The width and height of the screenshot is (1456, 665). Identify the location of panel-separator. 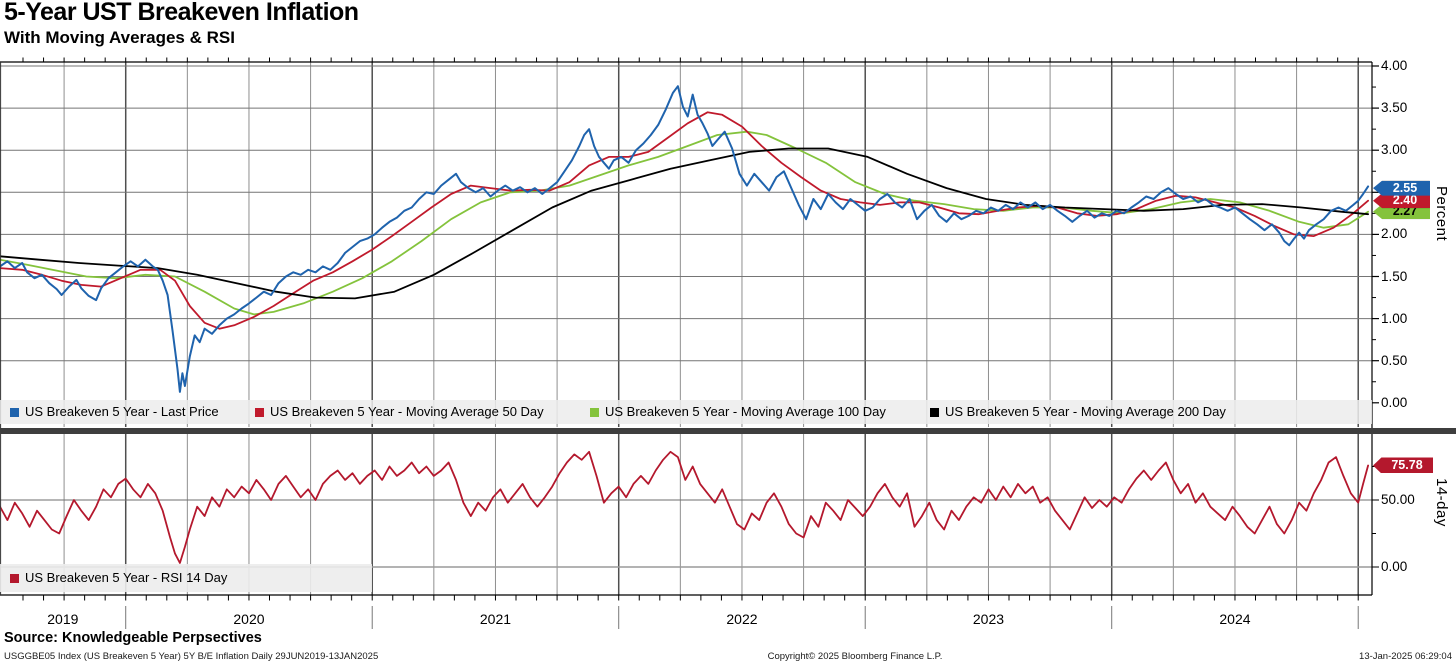
(728, 431).